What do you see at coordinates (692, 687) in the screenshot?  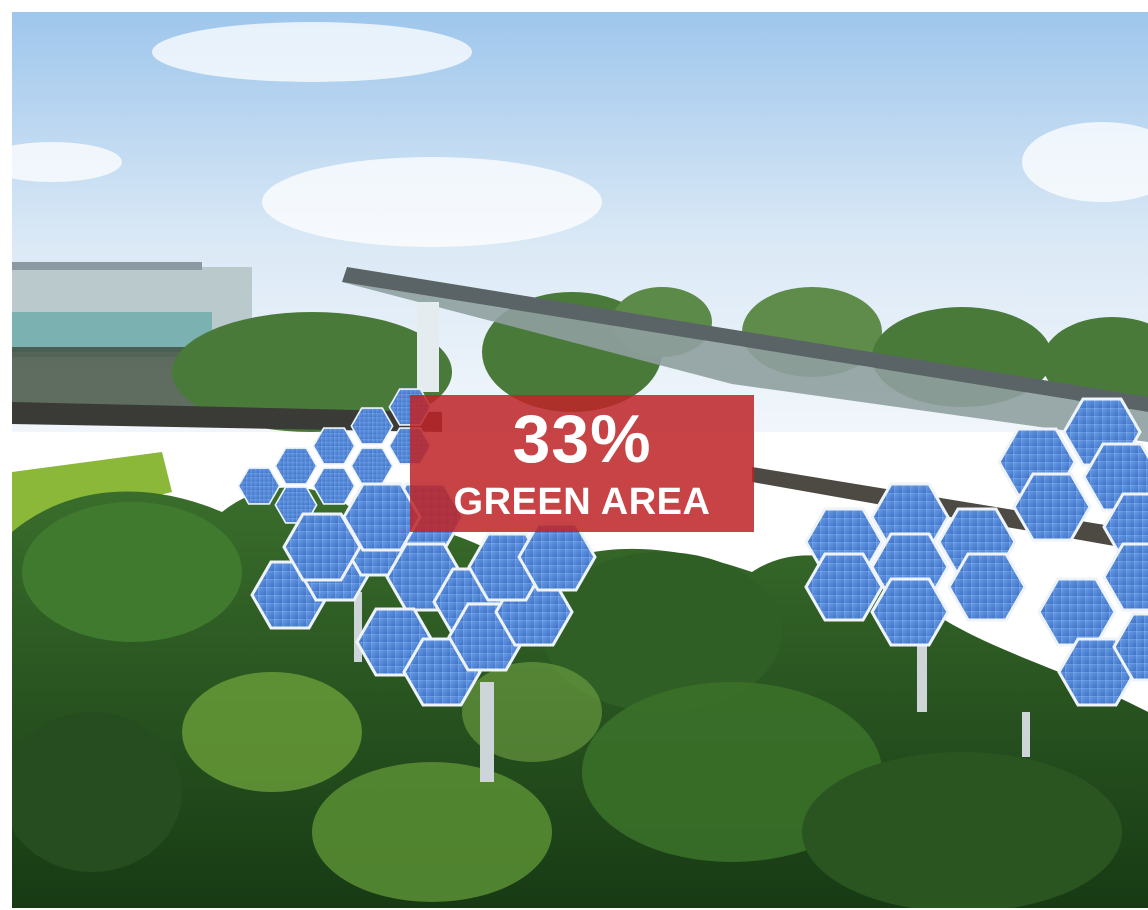 I see `solar-tree-poles` at bounding box center [692, 687].